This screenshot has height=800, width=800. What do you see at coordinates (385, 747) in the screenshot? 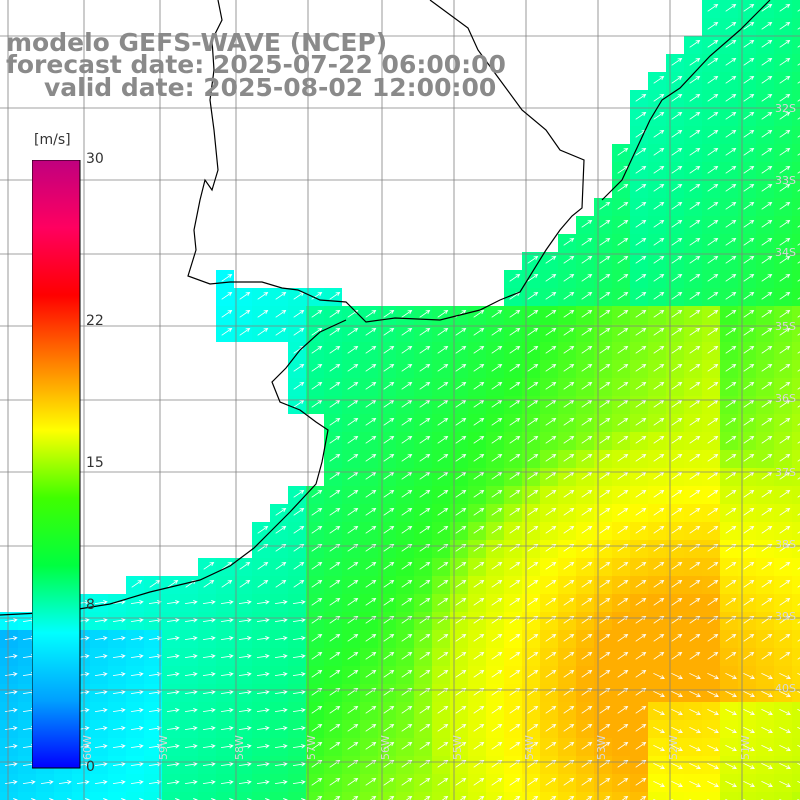
I see `longitude-label: 56W` at bounding box center [385, 747].